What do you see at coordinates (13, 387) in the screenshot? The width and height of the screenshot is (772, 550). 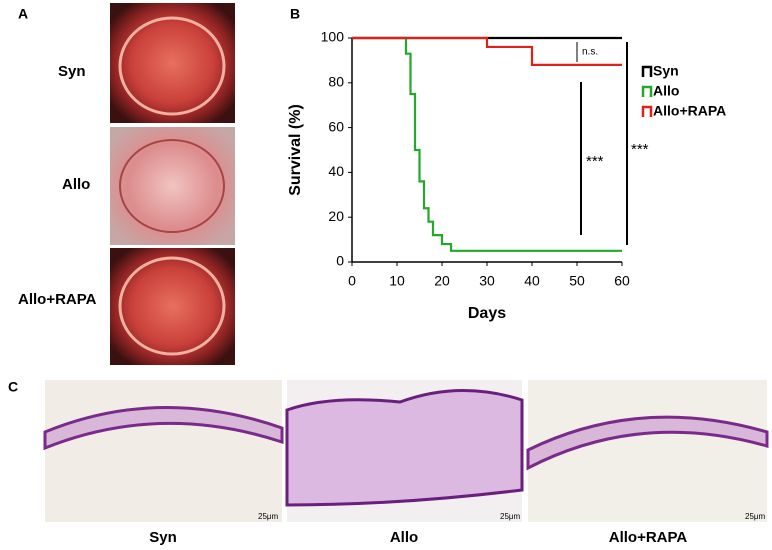 I see `panel-label: C` at bounding box center [13, 387].